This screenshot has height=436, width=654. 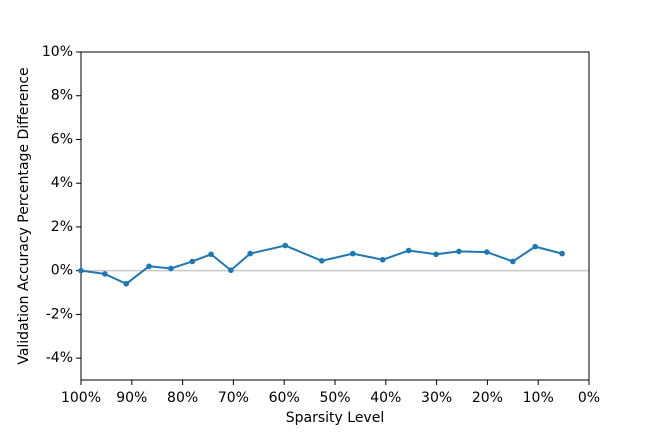 What do you see at coordinates (487, 398) in the screenshot?
I see `x-tick-label: 20%` at bounding box center [487, 398].